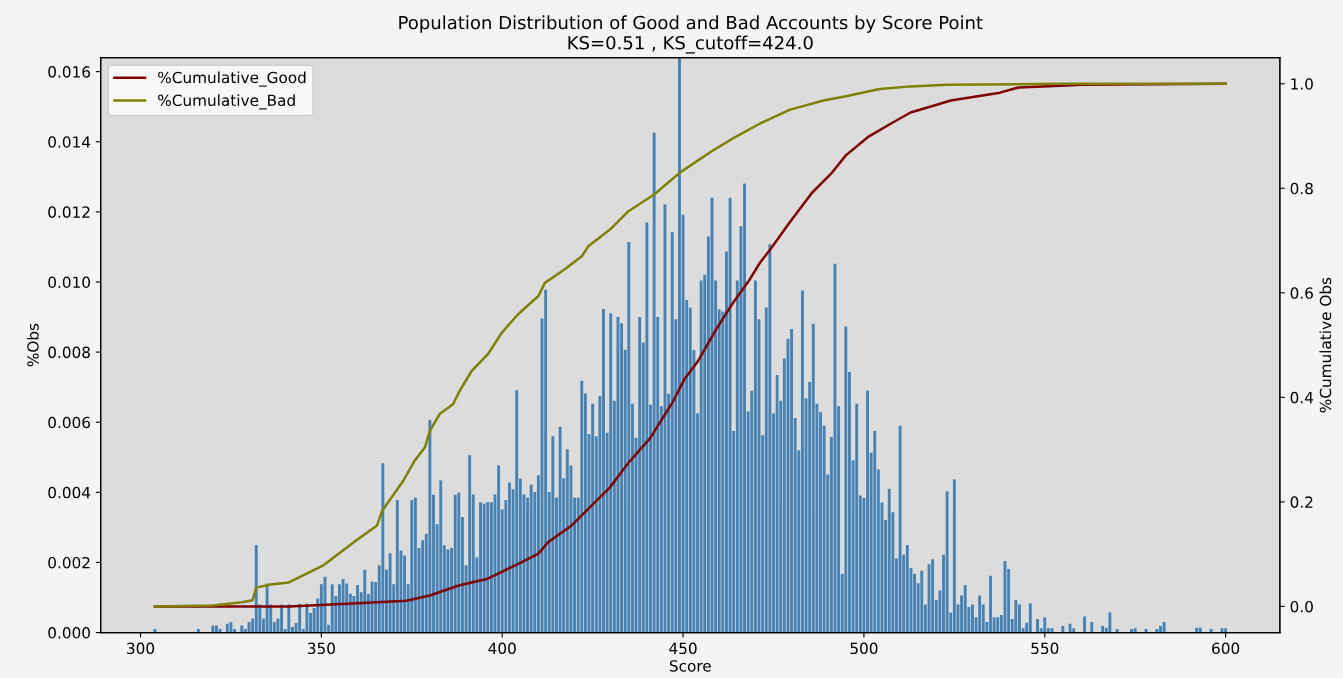 The height and width of the screenshot is (678, 1343). I want to click on x-tick-label: 350, so click(321, 648).